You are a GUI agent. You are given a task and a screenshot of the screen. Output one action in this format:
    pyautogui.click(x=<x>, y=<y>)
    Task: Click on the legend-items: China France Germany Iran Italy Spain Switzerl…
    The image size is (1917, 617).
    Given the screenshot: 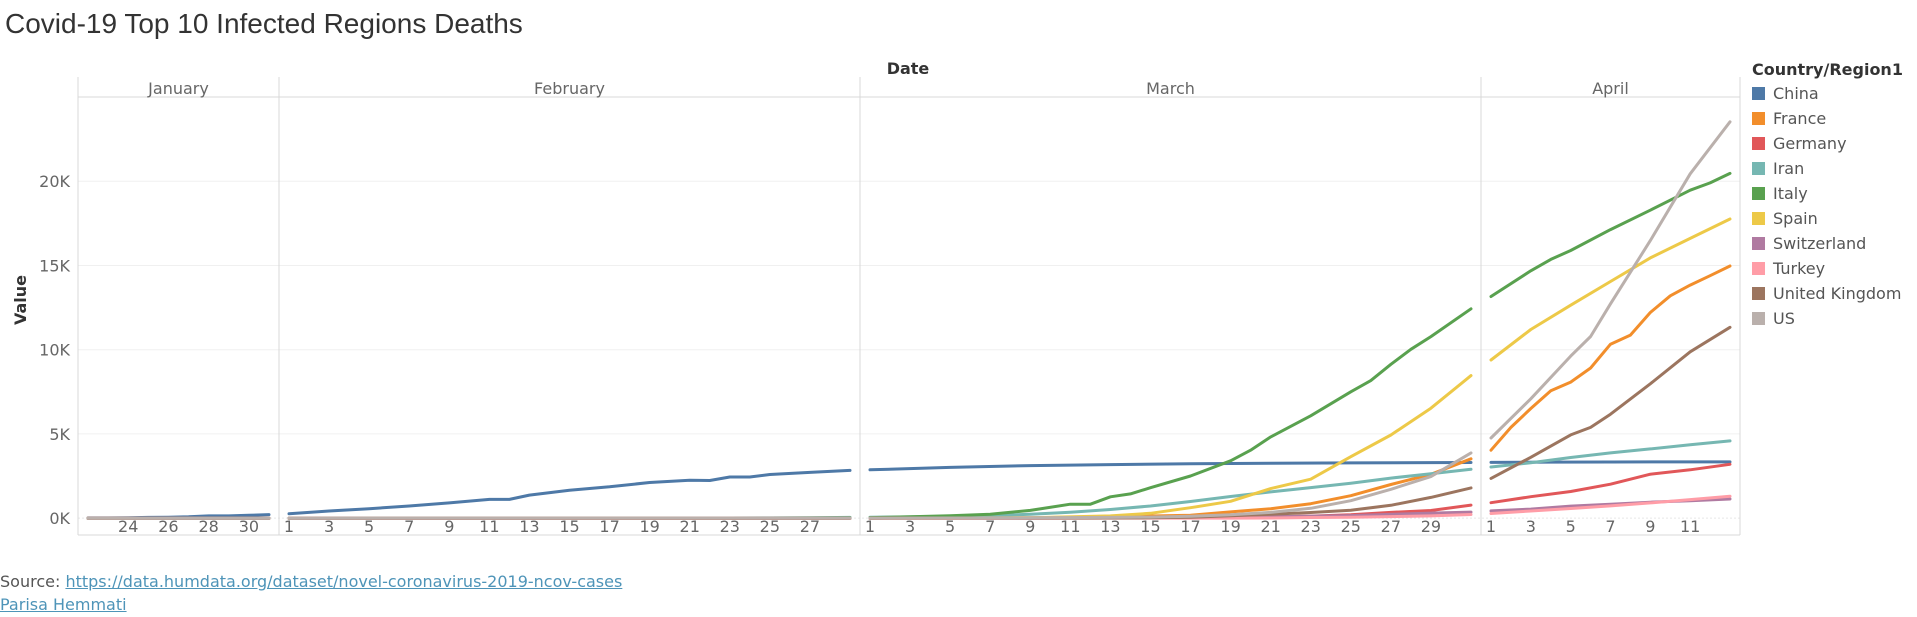 What is the action you would take?
    pyautogui.click(x=1833, y=206)
    